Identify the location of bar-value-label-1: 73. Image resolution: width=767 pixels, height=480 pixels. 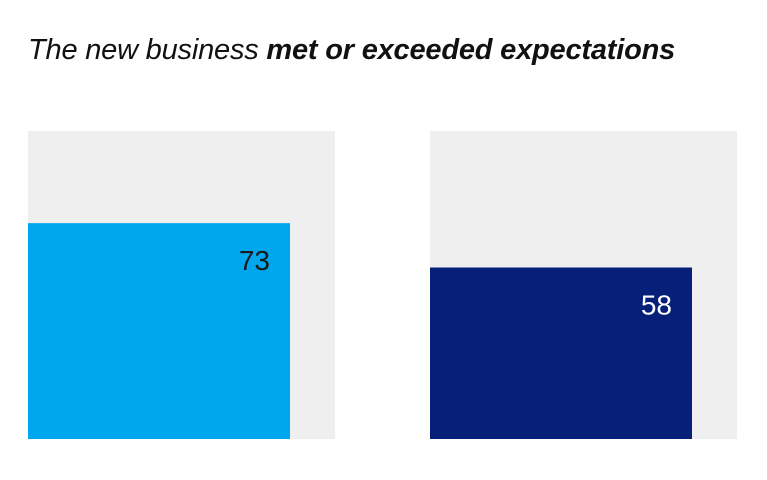
(254, 260).